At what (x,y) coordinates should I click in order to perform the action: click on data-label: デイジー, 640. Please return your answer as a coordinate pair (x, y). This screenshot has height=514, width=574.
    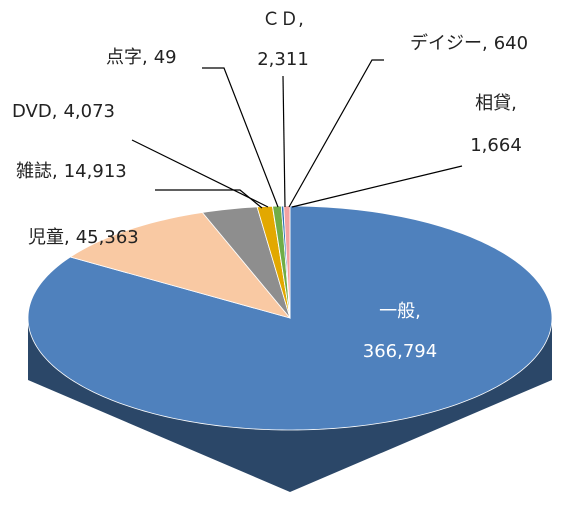
    Looking at the image, I should click on (469, 43).